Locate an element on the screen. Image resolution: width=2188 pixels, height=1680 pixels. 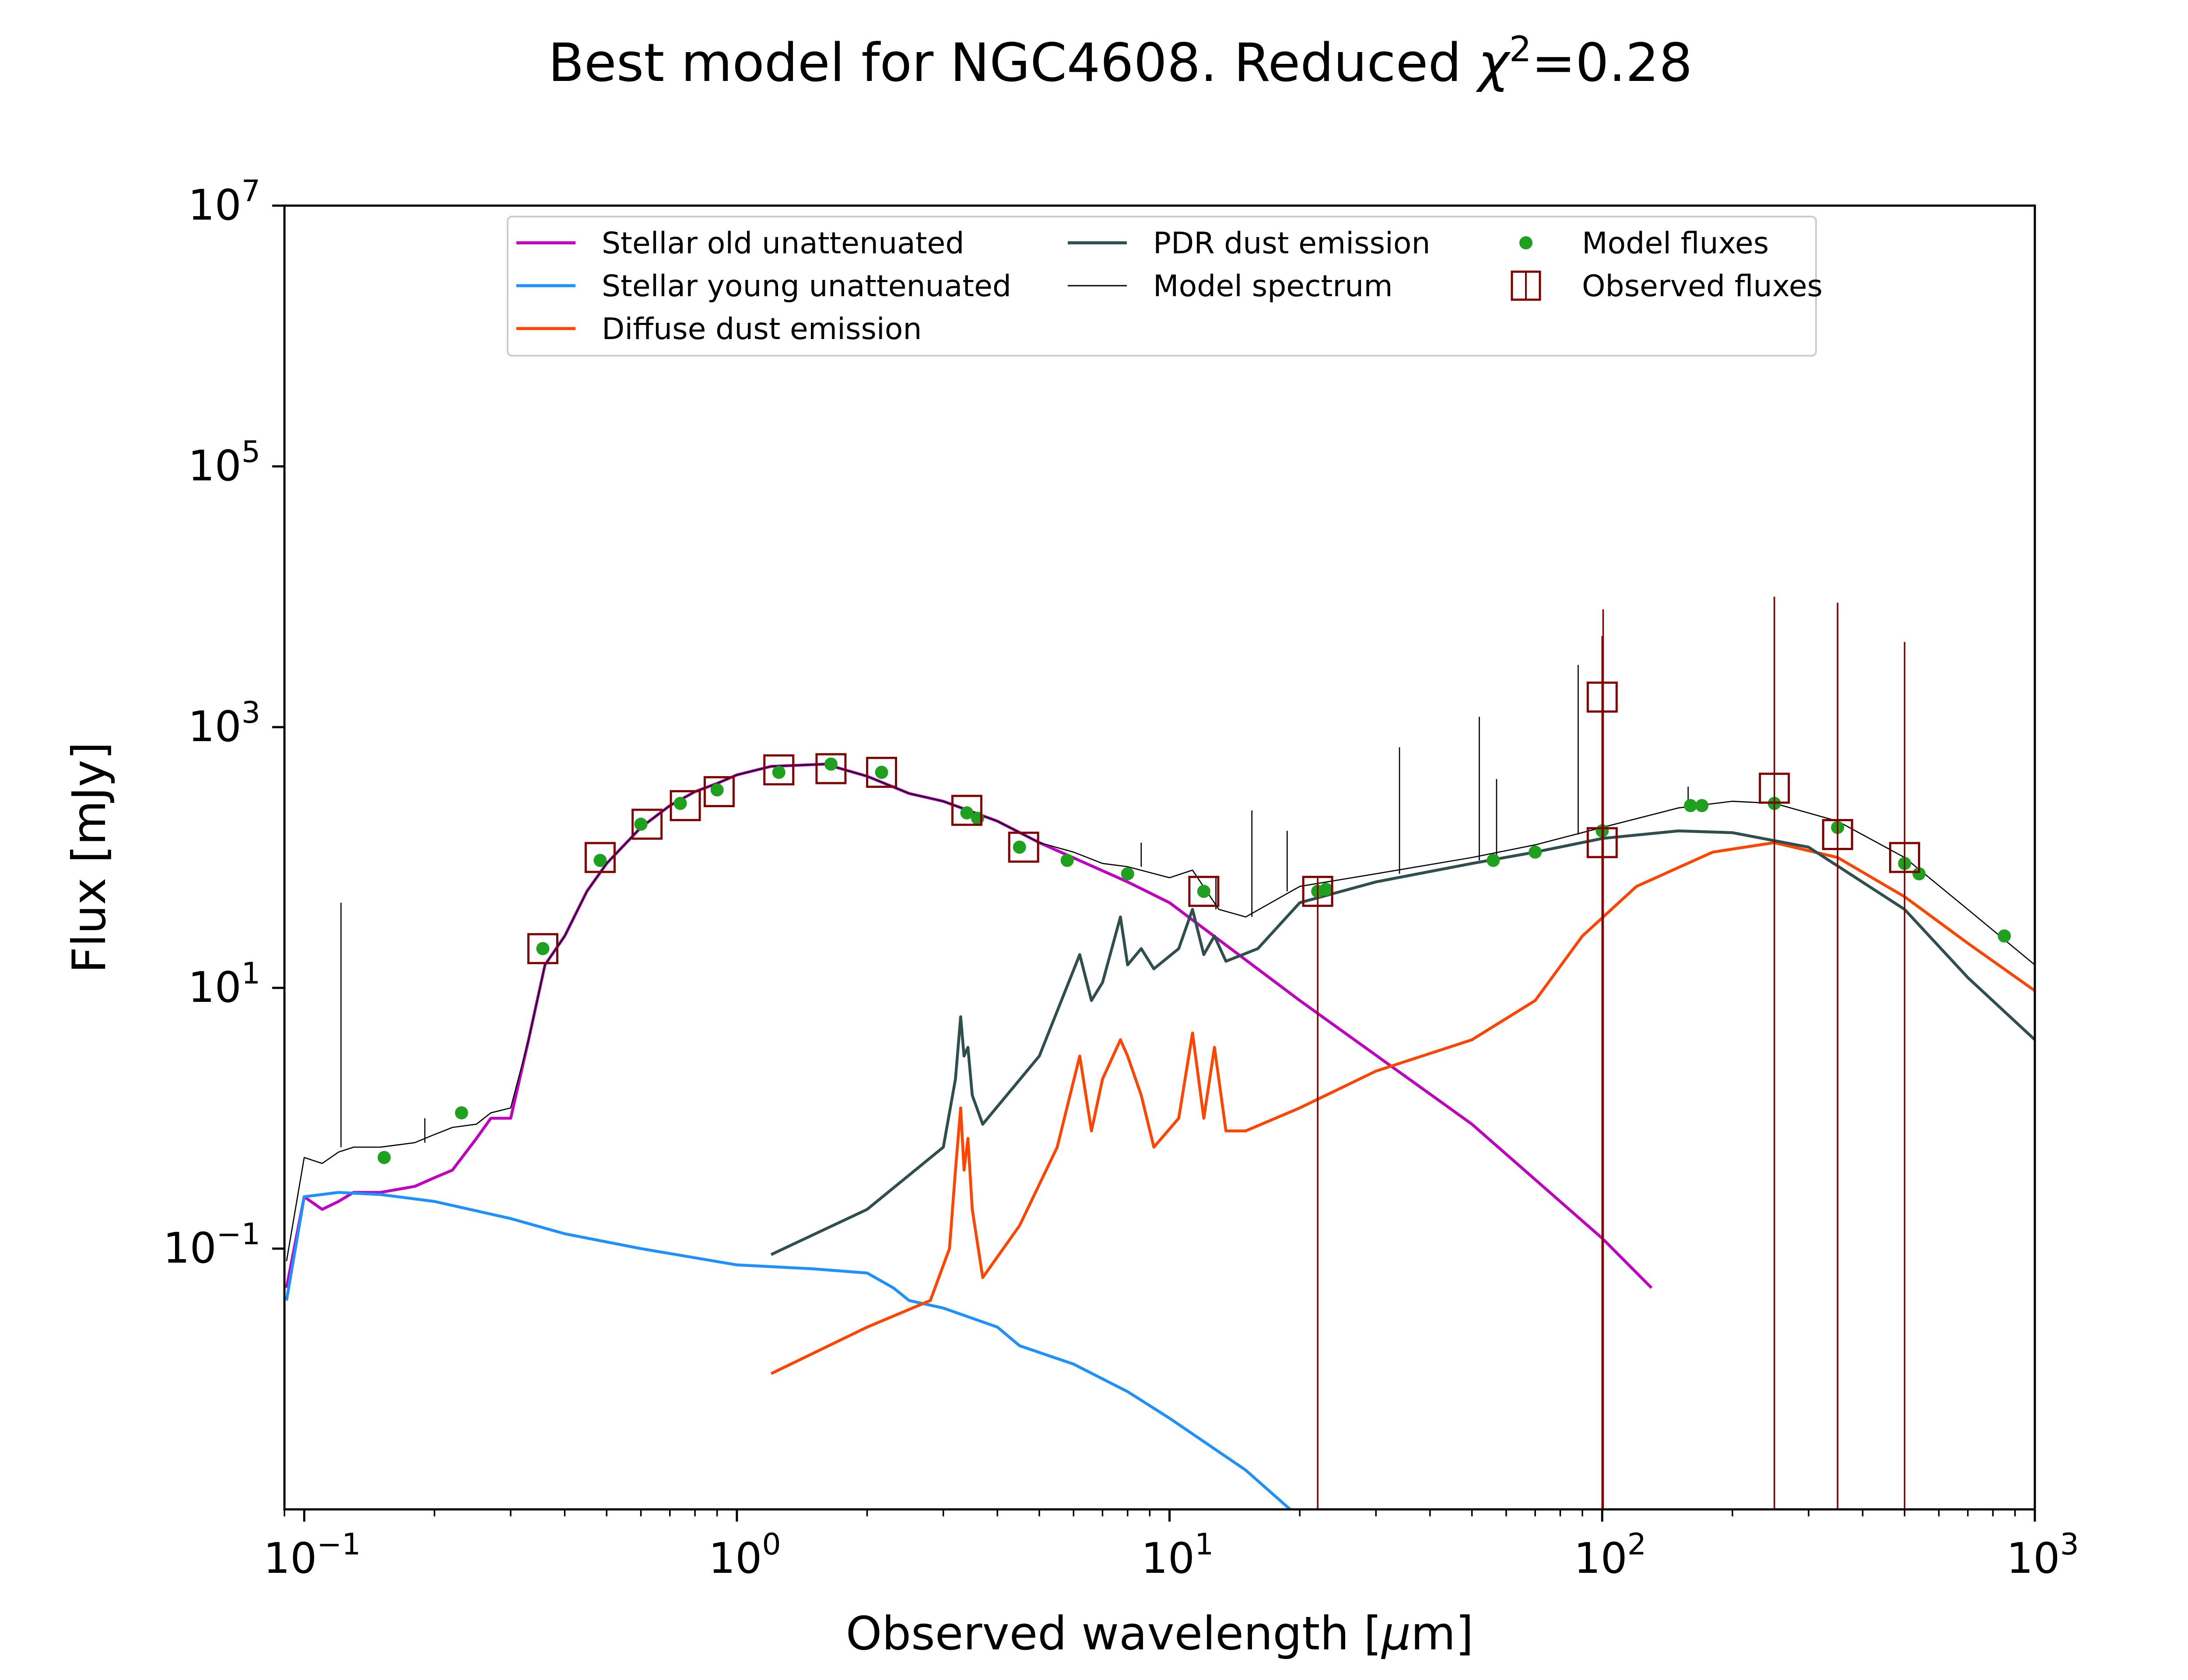
x-axis-label: Observed wavelength [μm] is located at coordinates (1160, 1633).